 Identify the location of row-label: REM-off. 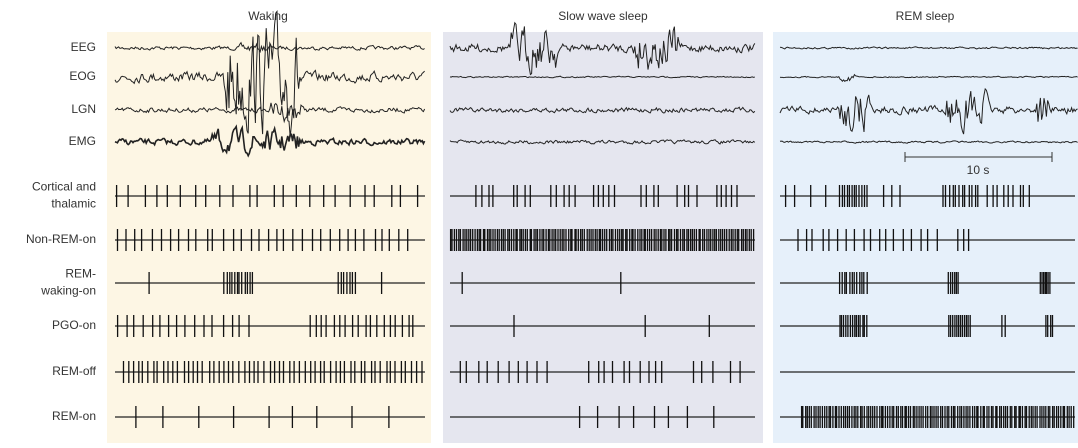
(74, 371).